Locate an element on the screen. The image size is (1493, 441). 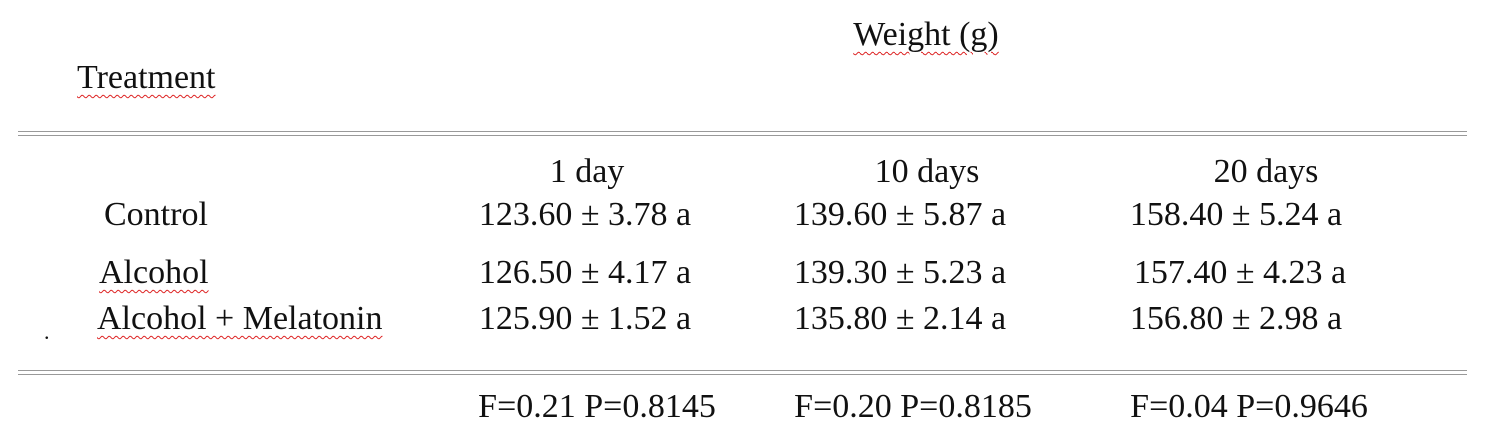
cell: 157.40 ± 4.23 a is located at coordinates (1240, 272).